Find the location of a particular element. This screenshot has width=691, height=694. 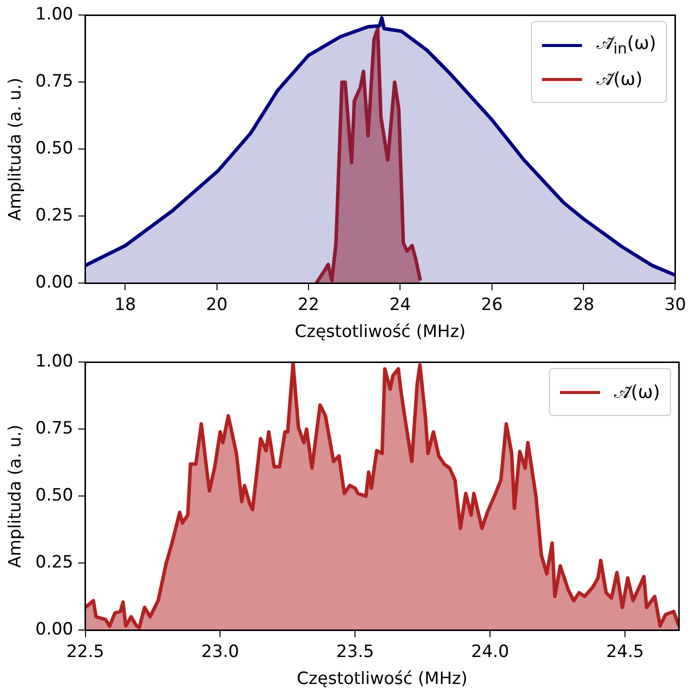

x-tick-label: 30 is located at coordinates (675, 304).